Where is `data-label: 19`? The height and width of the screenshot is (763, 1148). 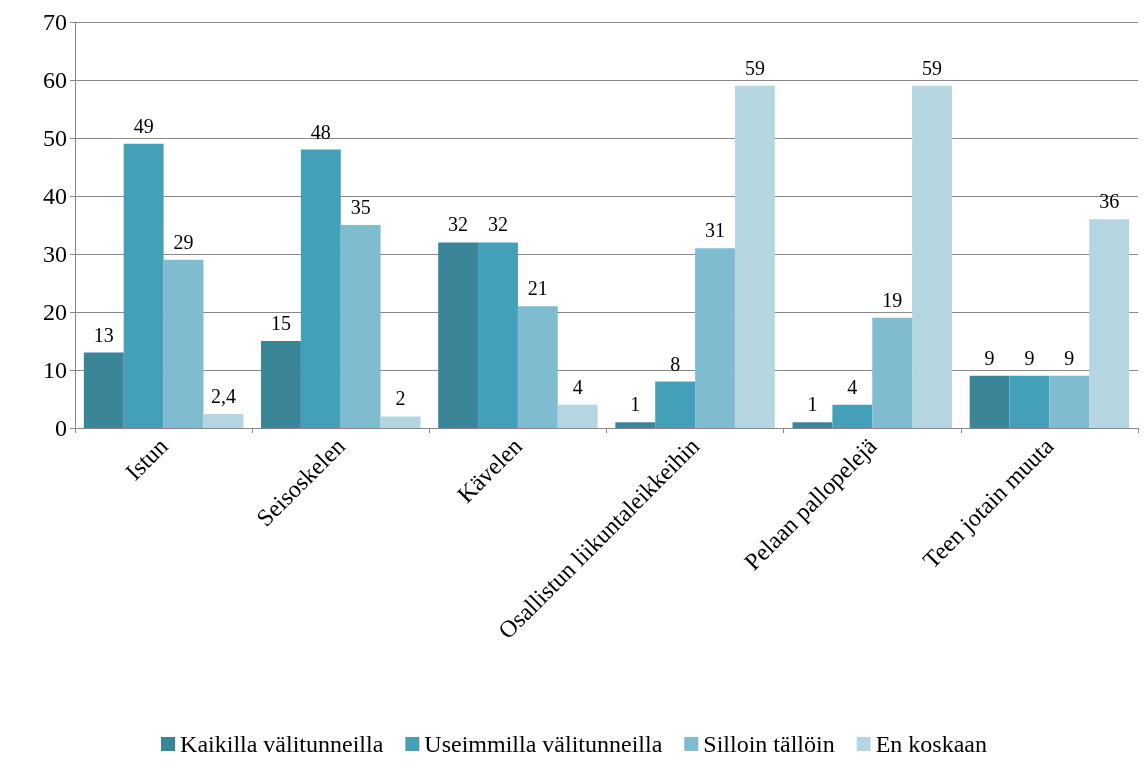 data-label: 19 is located at coordinates (892, 299).